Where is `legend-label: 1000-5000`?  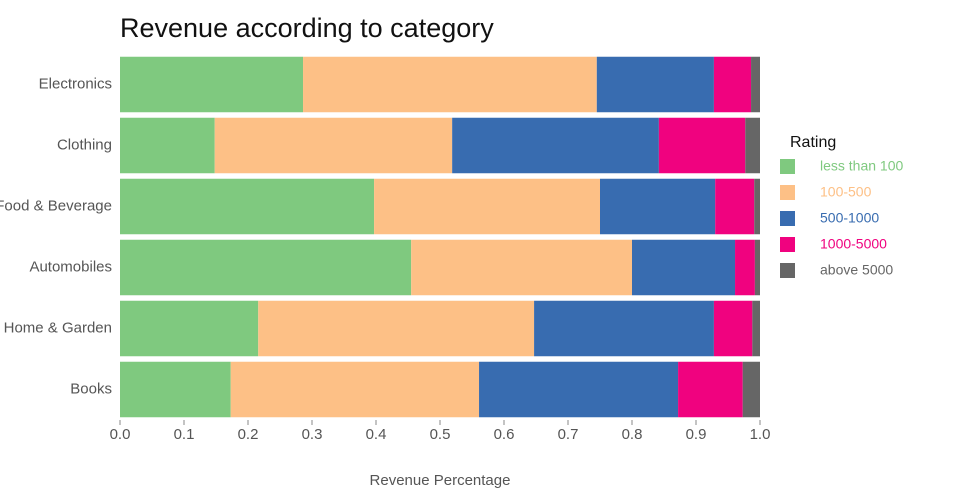
legend-label: 1000-5000 is located at coordinates (853, 244).